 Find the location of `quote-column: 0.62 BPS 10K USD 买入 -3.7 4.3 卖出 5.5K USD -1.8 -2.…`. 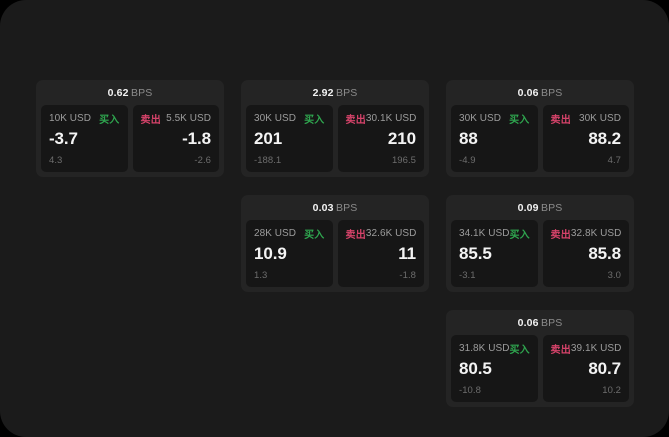

quote-column: 0.62 BPS 10K USD 买入 -3.7 4.3 卖出 5.5K USD -1.8 -2.… is located at coordinates (130, 137).